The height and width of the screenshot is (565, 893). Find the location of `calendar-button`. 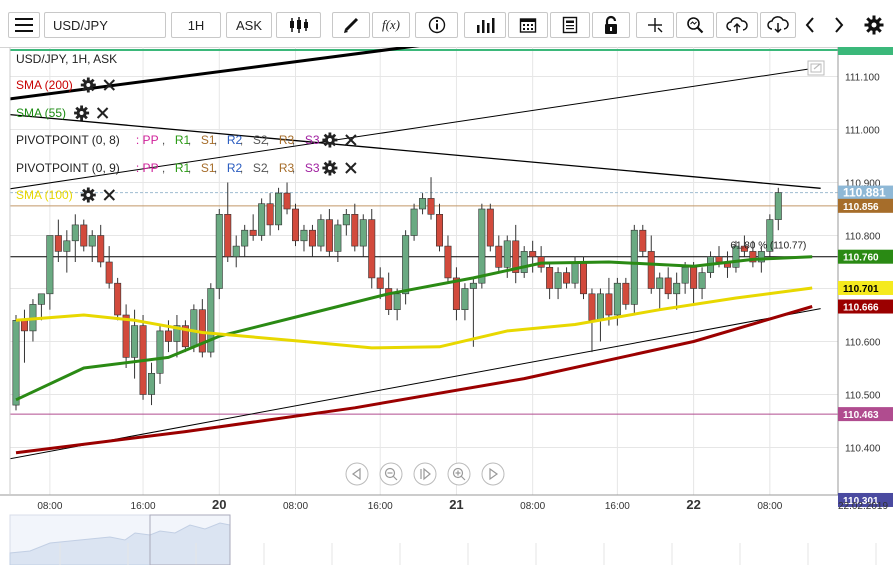

calendar-button is located at coordinates (528, 25).